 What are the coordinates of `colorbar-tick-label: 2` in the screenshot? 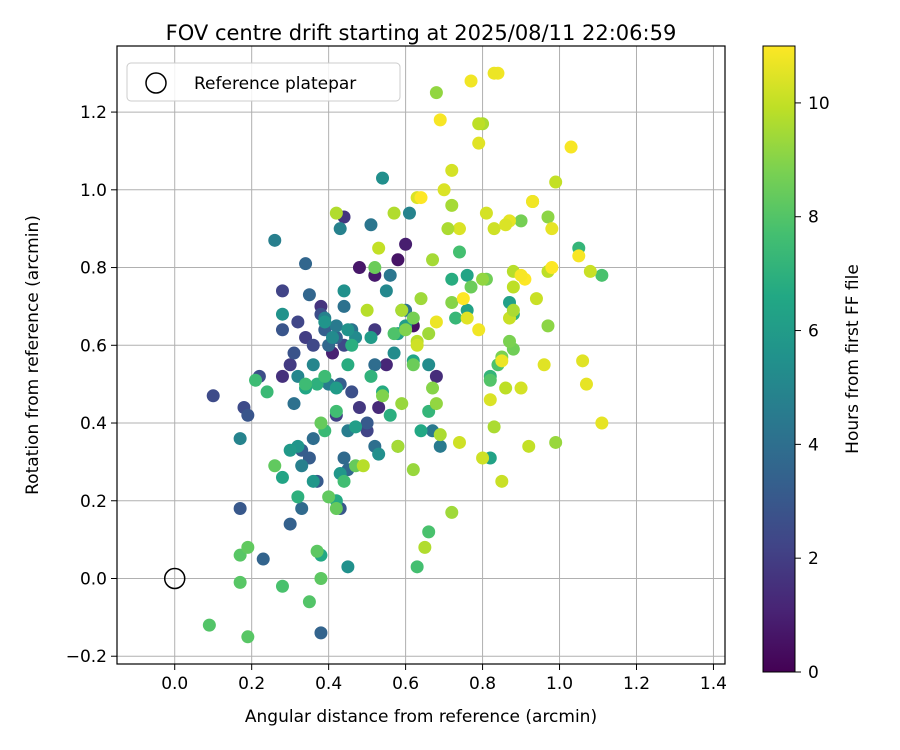 It's located at (813, 559).